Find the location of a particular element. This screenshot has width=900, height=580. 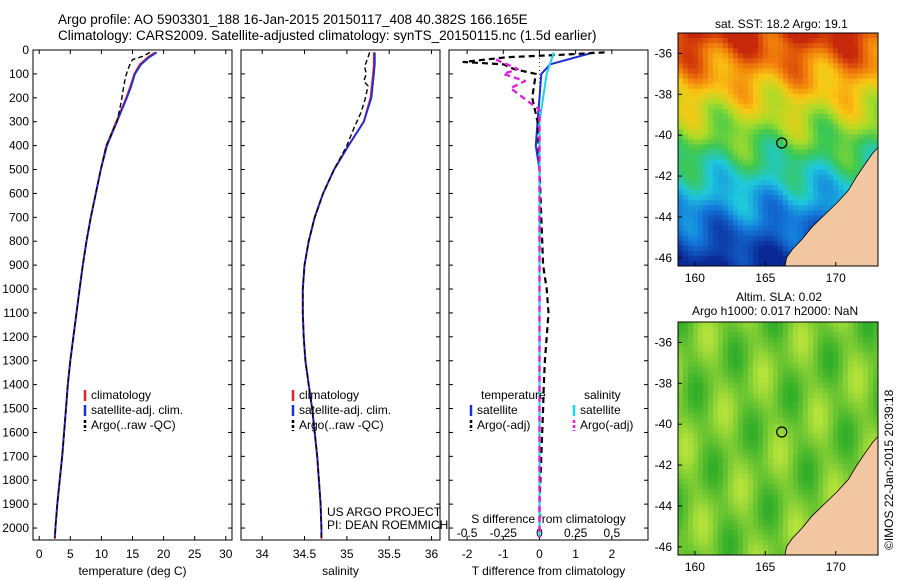

sla-map-title-line-2: Argo h1000: 0.017 h2000: NaN is located at coordinates (775, 311).